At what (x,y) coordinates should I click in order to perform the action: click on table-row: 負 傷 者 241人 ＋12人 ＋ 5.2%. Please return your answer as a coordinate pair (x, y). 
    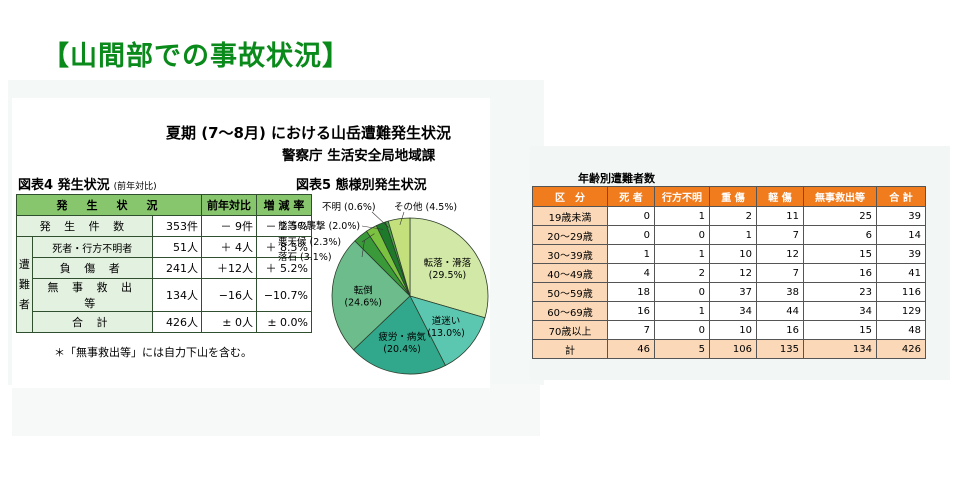
    Looking at the image, I should click on (164, 268).